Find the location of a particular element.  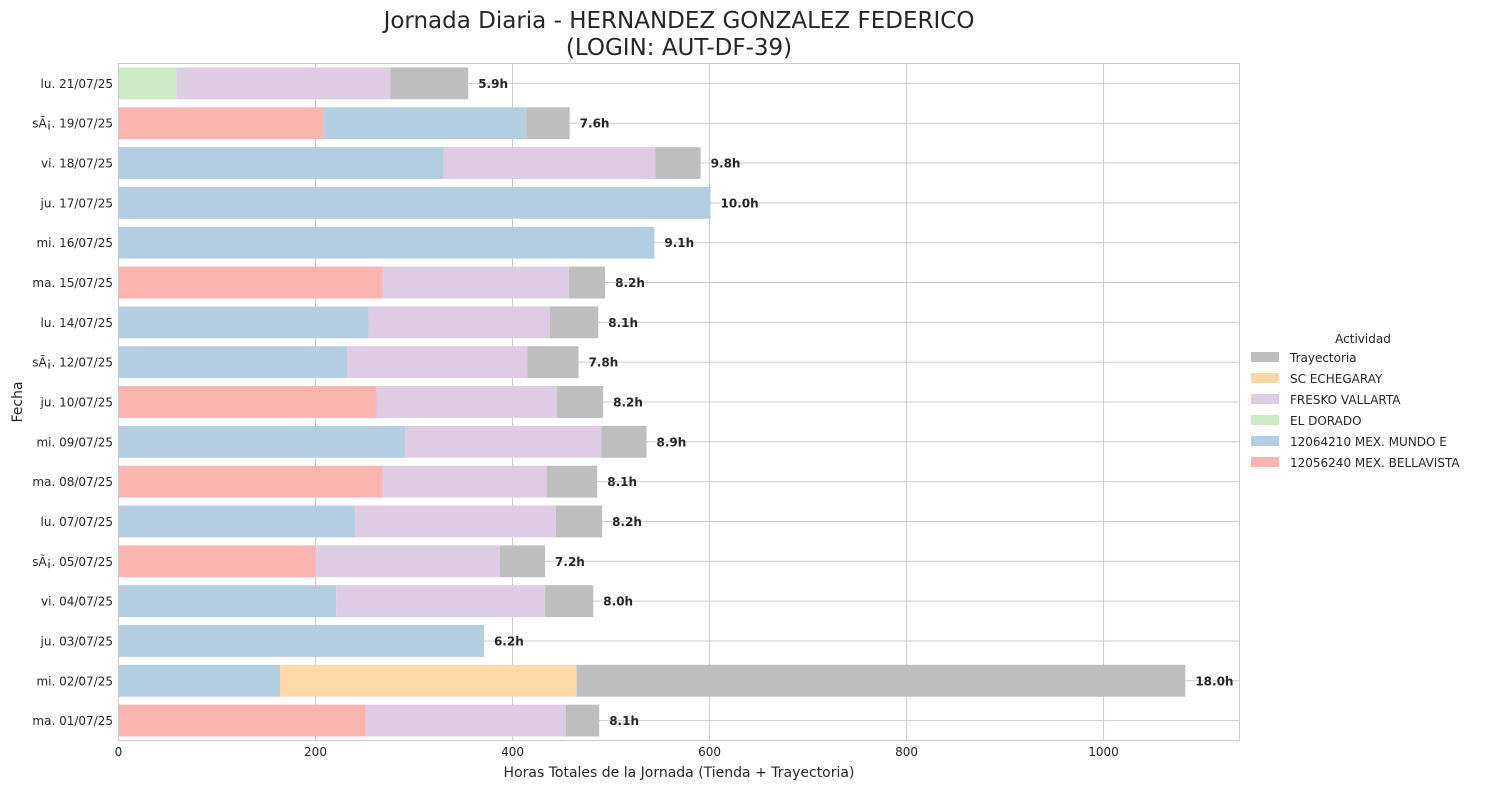

y-tick-label: ma. 01/07/25 is located at coordinates (72, 721).